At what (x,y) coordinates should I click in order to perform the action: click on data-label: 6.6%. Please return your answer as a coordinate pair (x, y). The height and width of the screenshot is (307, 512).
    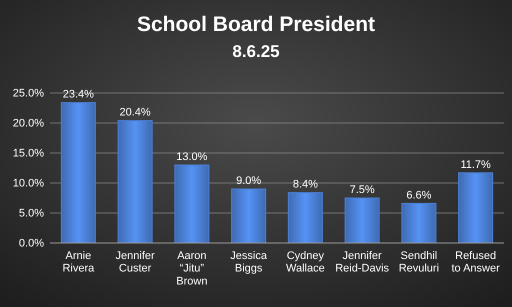
    Looking at the image, I should click on (419, 195).